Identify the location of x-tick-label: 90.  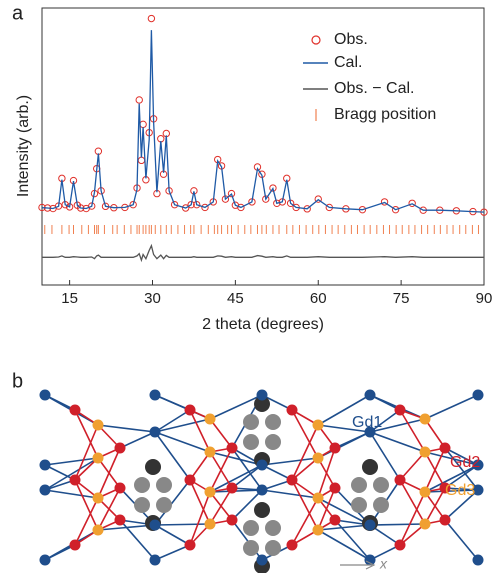
(484, 298).